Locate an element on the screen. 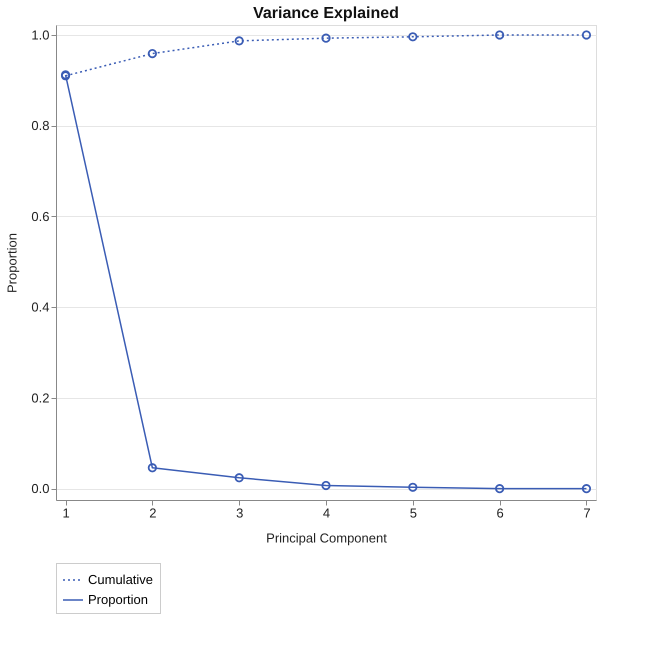  y-tick-label: 0.4 is located at coordinates (40, 307).